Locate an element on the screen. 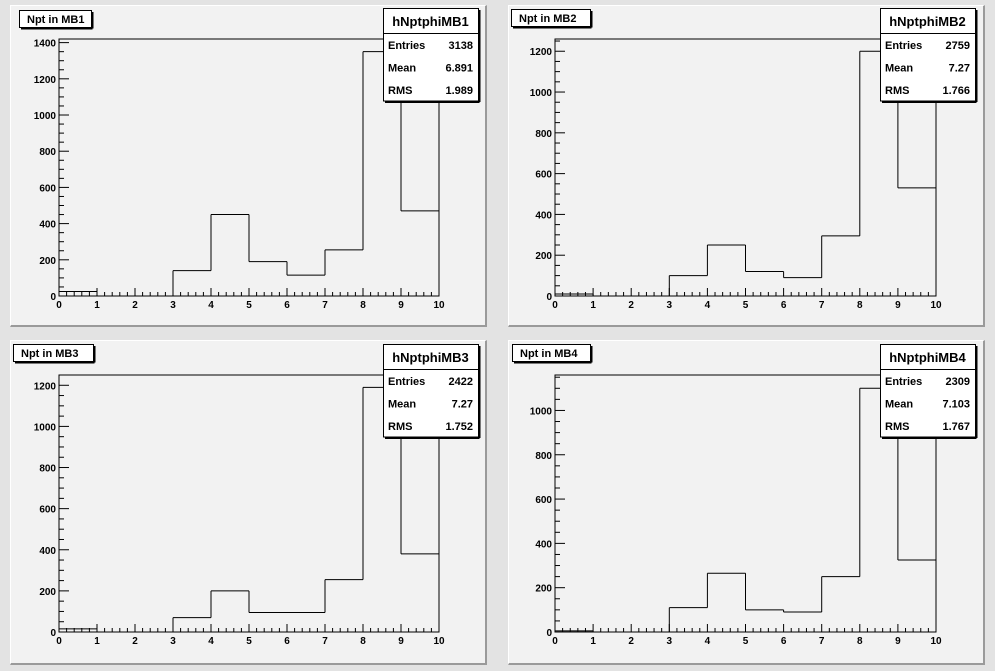 This screenshot has width=995, height=671. stats-value: 3138 is located at coordinates (461, 46).